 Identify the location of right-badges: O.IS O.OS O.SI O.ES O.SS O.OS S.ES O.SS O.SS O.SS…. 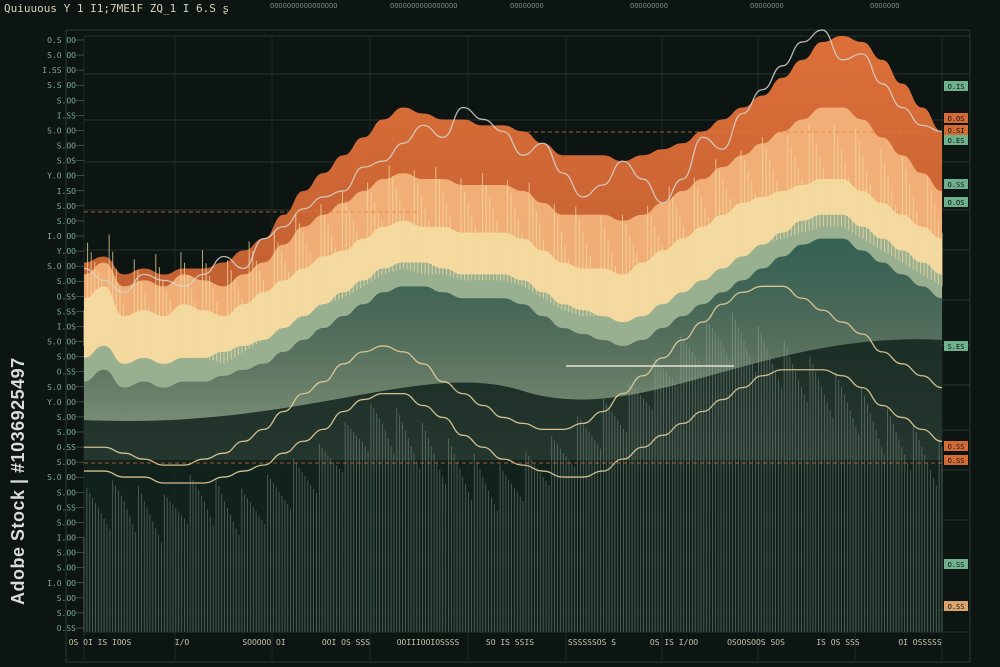
(956, 346).